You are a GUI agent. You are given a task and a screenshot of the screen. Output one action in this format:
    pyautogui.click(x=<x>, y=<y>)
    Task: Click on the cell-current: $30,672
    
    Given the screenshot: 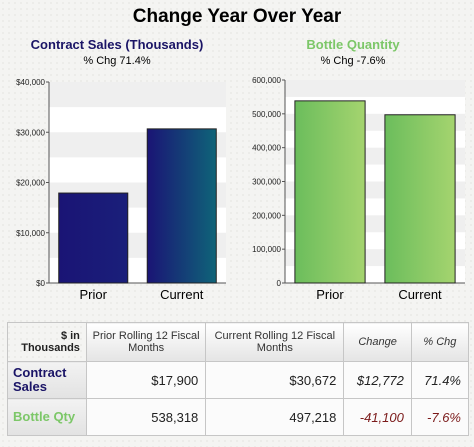 What is the action you would take?
    pyautogui.click(x=275, y=380)
    